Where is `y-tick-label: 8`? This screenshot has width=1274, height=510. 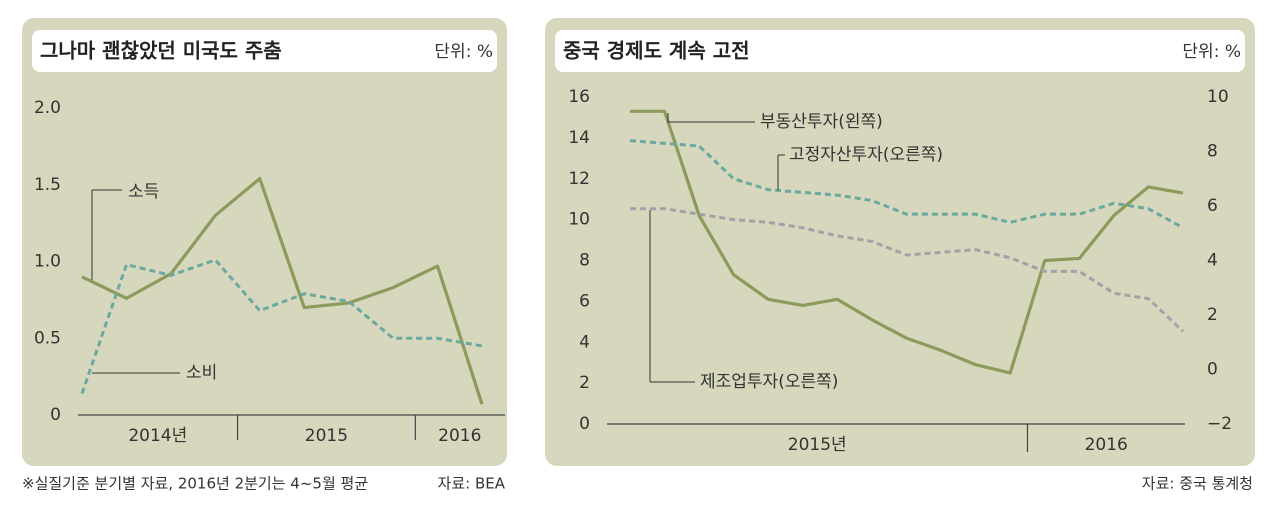 y-tick-label: 8 is located at coordinates (584, 261).